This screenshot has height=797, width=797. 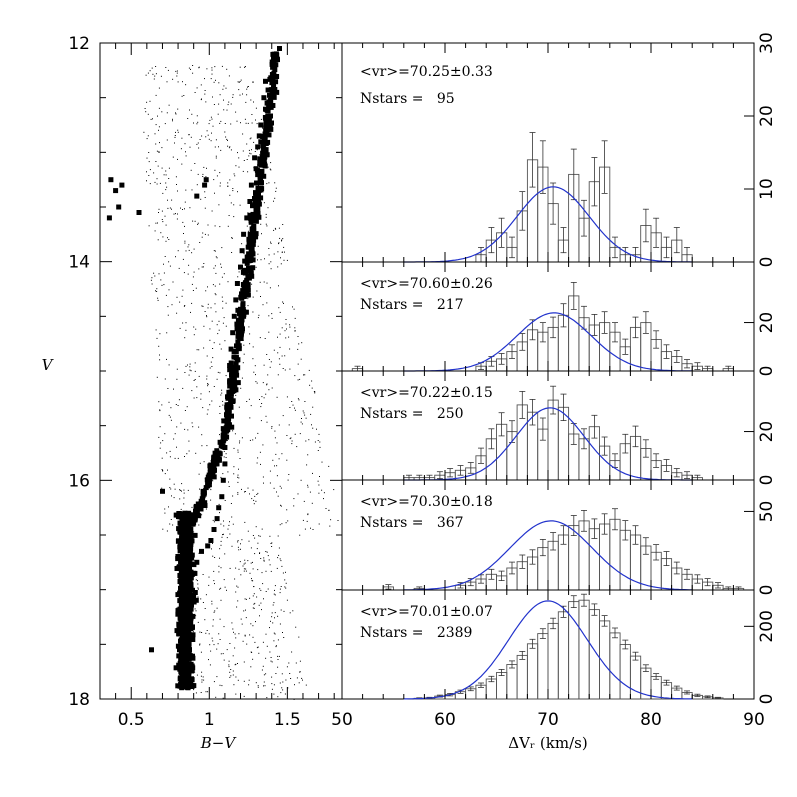 I want to click on annotation-mean-velocity: <vr>=70.25±0.33, so click(x=426, y=72).